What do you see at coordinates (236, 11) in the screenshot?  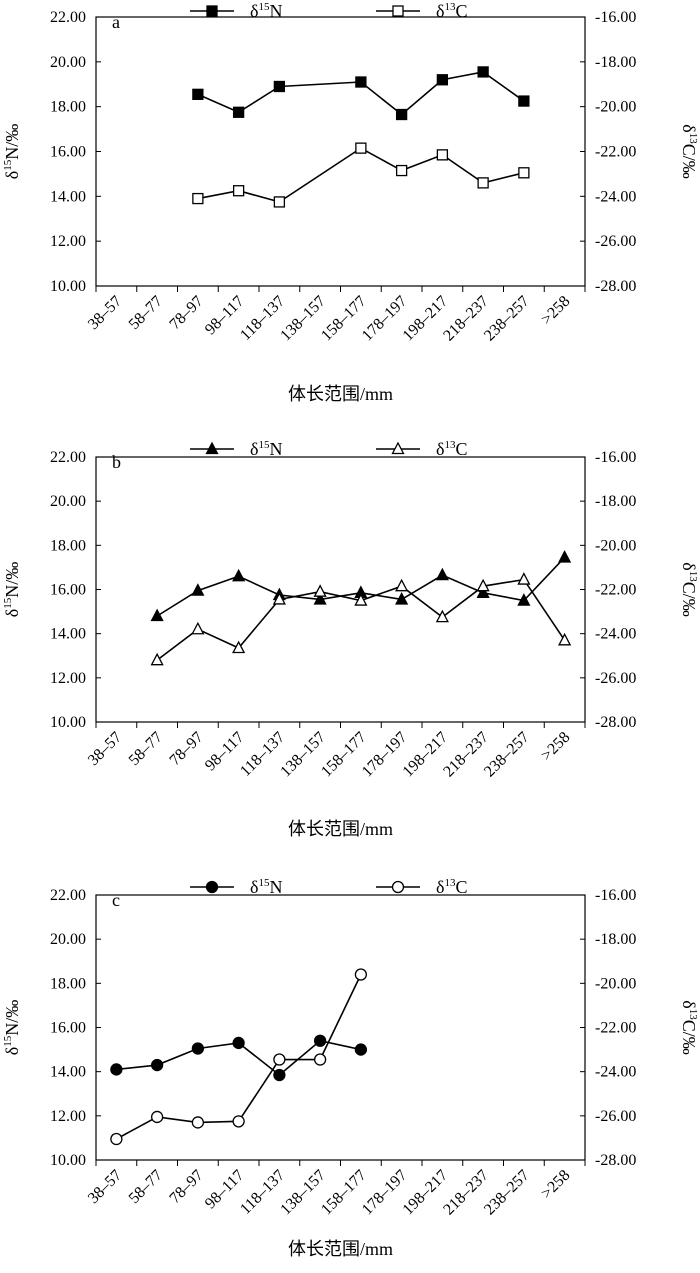 I see `legend-item: δ15N` at bounding box center [236, 11].